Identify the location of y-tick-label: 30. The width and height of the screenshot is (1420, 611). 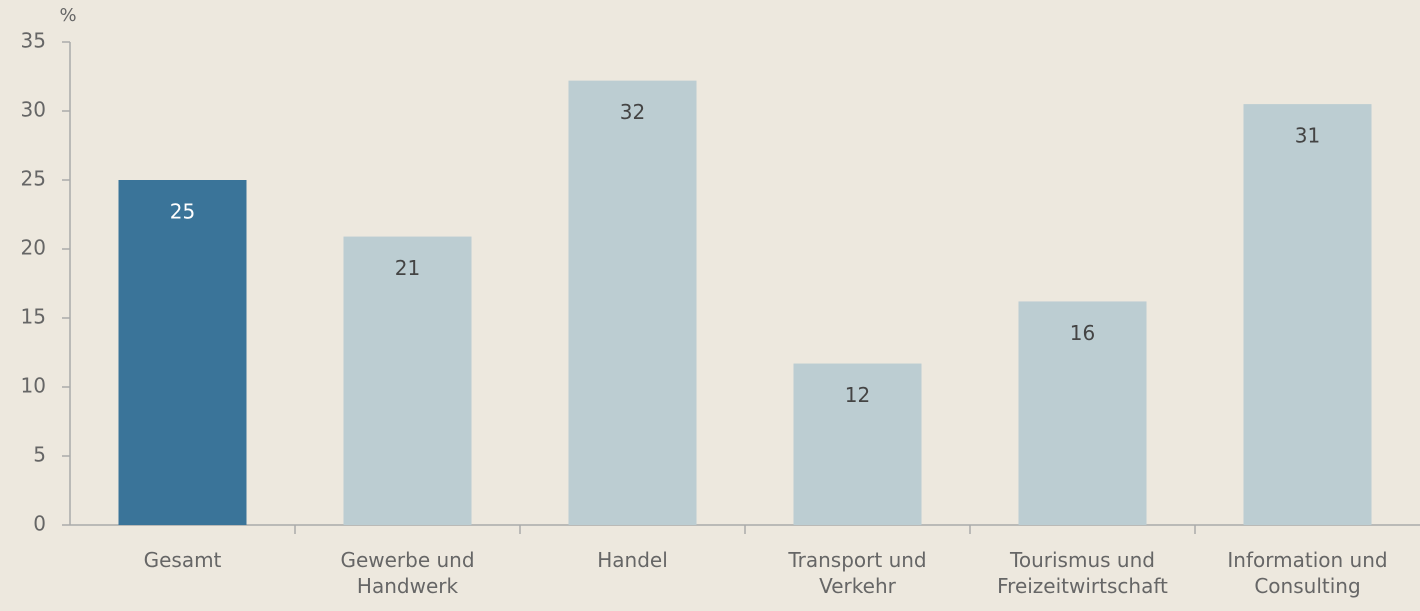
(33, 110).